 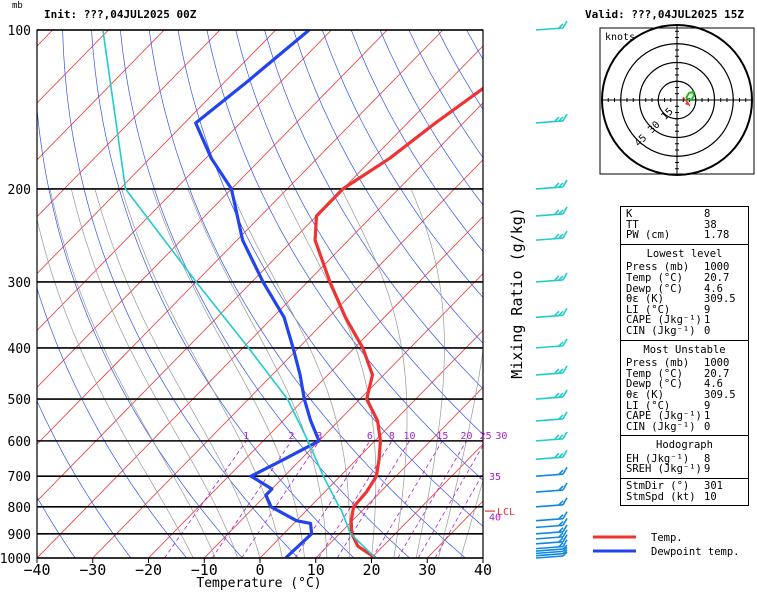 I want to click on index-label: θε (K), so click(x=665, y=395).